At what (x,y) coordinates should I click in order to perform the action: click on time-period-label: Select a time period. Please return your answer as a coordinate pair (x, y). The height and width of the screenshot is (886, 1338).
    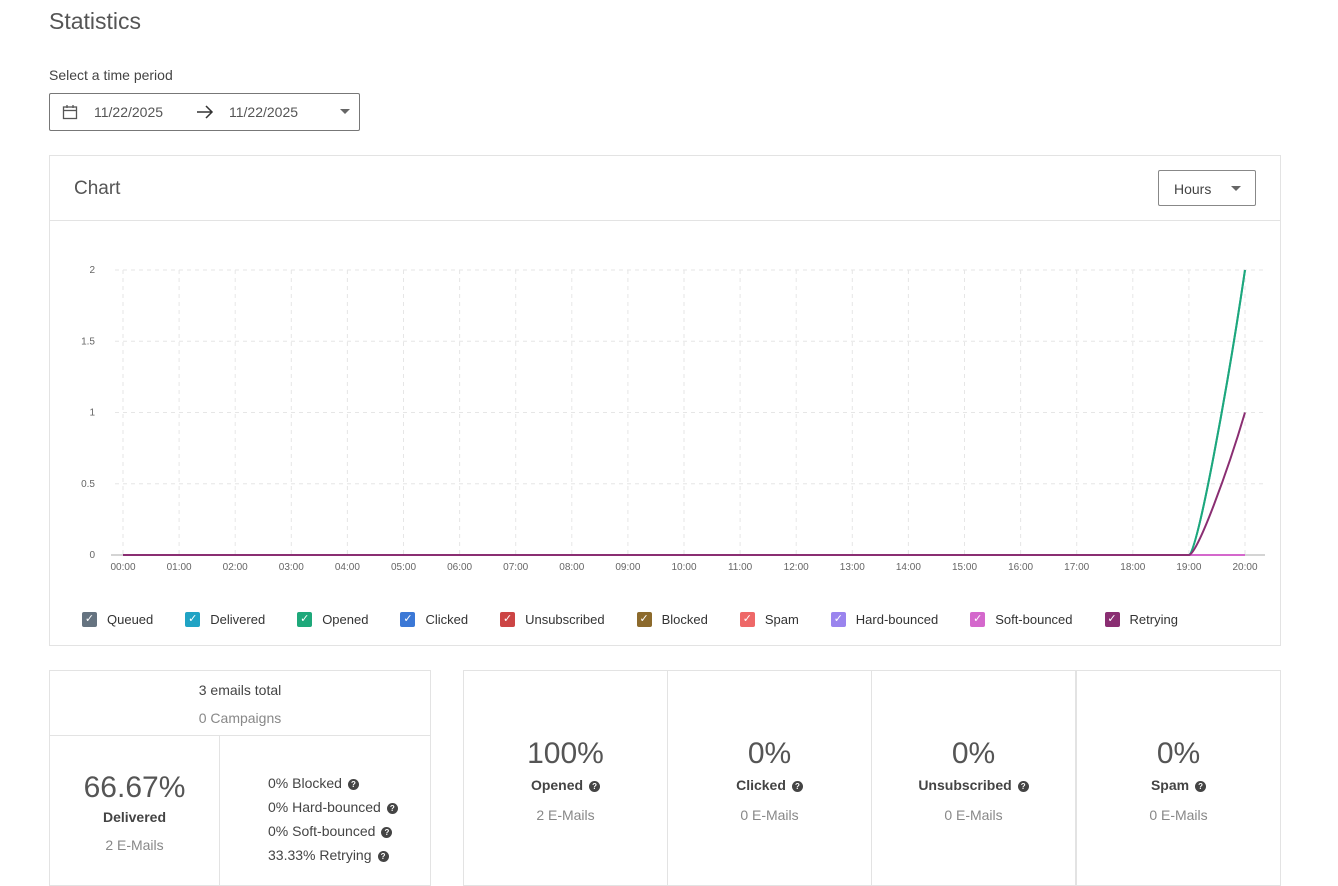
    Looking at the image, I should click on (111, 75).